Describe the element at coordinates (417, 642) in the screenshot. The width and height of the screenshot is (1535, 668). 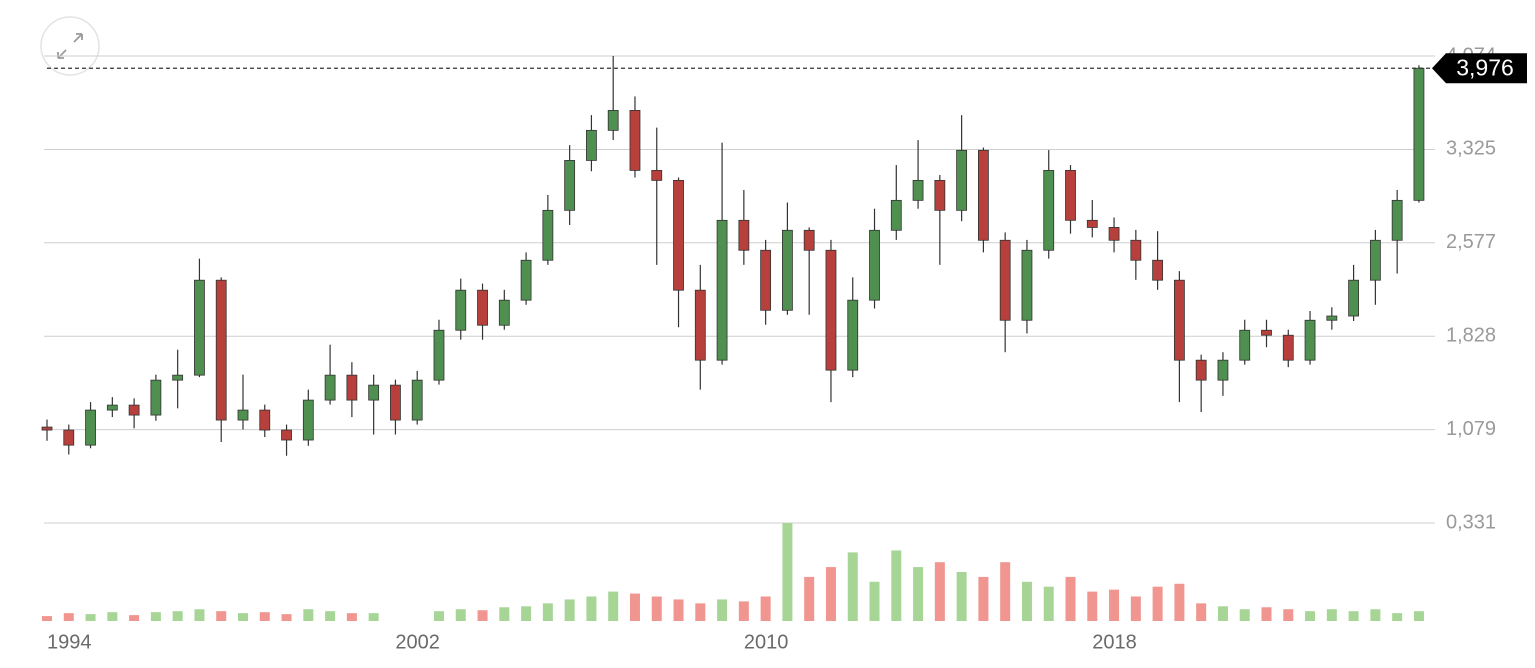
I see `x-tick-label: 2002` at that location.